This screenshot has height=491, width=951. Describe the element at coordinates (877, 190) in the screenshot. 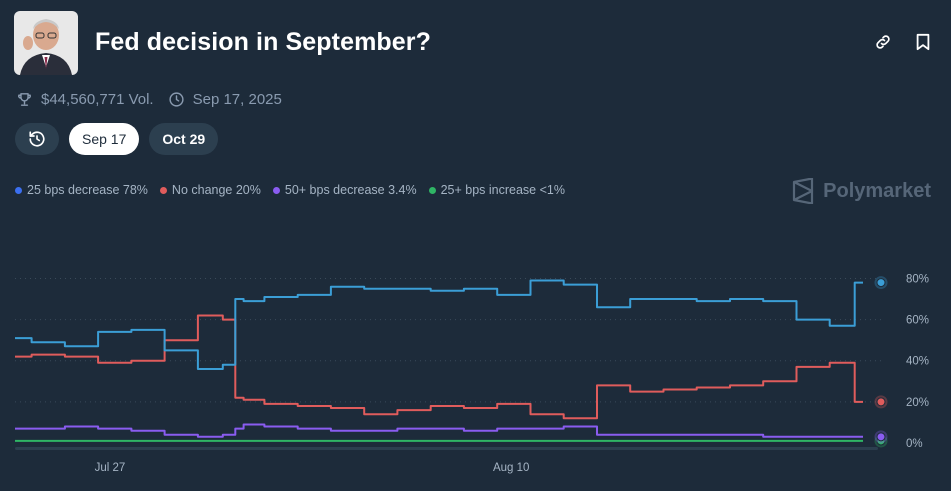

I see `brand-name: Polymarket` at that location.